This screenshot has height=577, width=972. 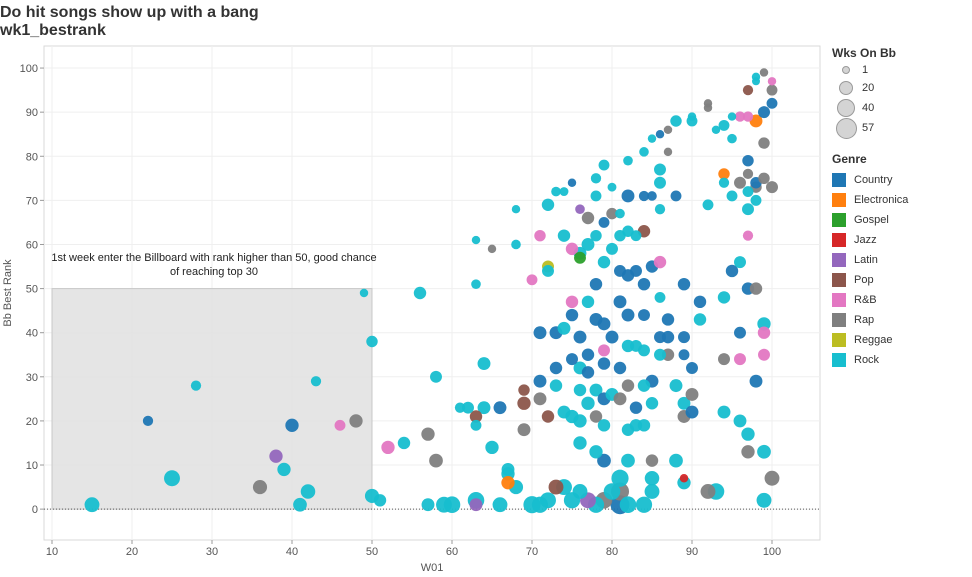 What do you see at coordinates (846, 70) in the screenshot?
I see `size-legend-circle` at bounding box center [846, 70].